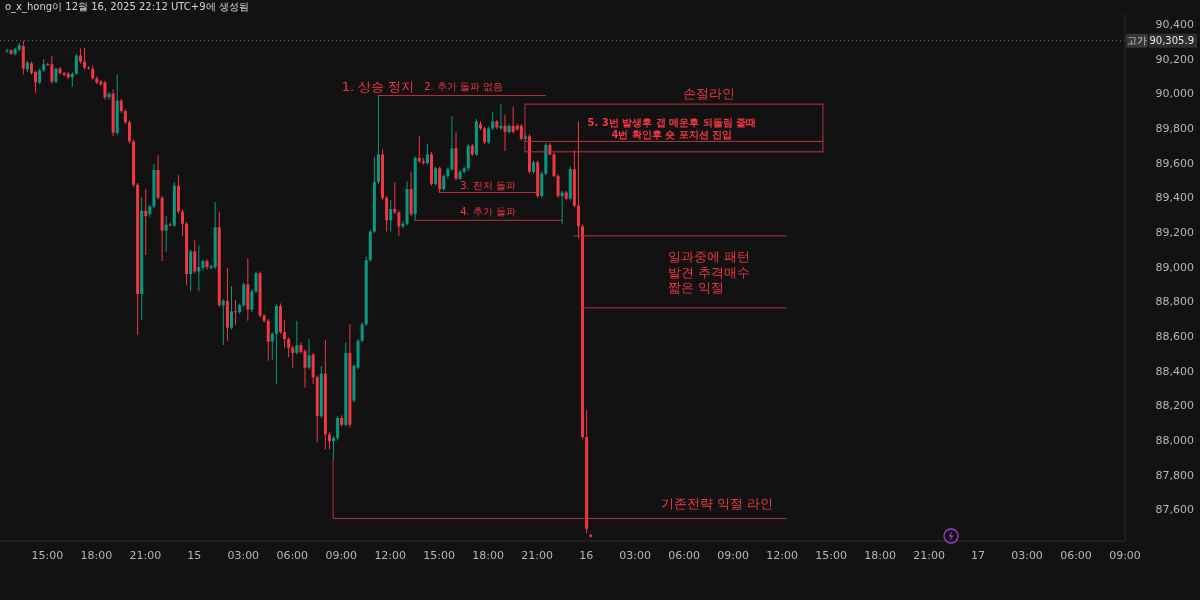  What do you see at coordinates (672, 128) in the screenshot?
I see `annotation: 5. 3번 발생후 갭 메운후 되돌림 줄때 4번 확인후 숏 포지션 진입` at bounding box center [672, 128].